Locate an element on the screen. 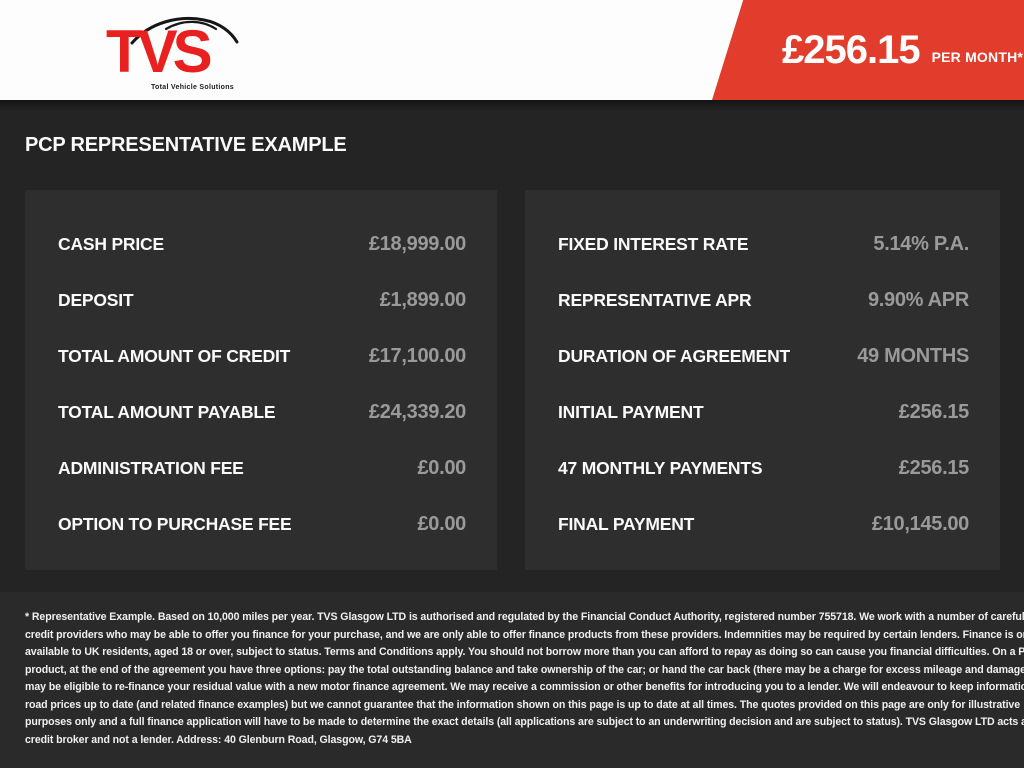  row-value: £18,999.00 is located at coordinates (417, 243).